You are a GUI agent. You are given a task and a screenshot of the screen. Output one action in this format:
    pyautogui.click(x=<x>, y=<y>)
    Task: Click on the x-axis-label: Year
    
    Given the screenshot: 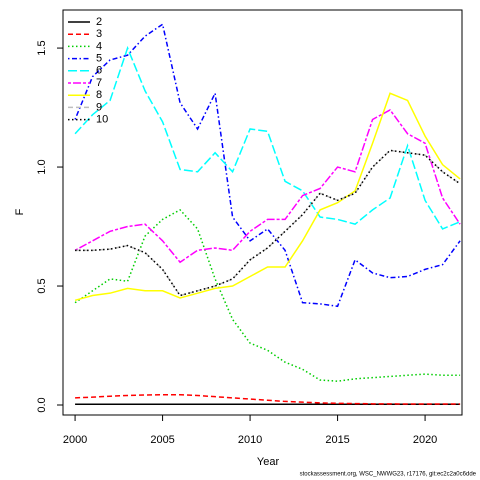 What is the action you would take?
    pyautogui.click(x=268, y=462)
    